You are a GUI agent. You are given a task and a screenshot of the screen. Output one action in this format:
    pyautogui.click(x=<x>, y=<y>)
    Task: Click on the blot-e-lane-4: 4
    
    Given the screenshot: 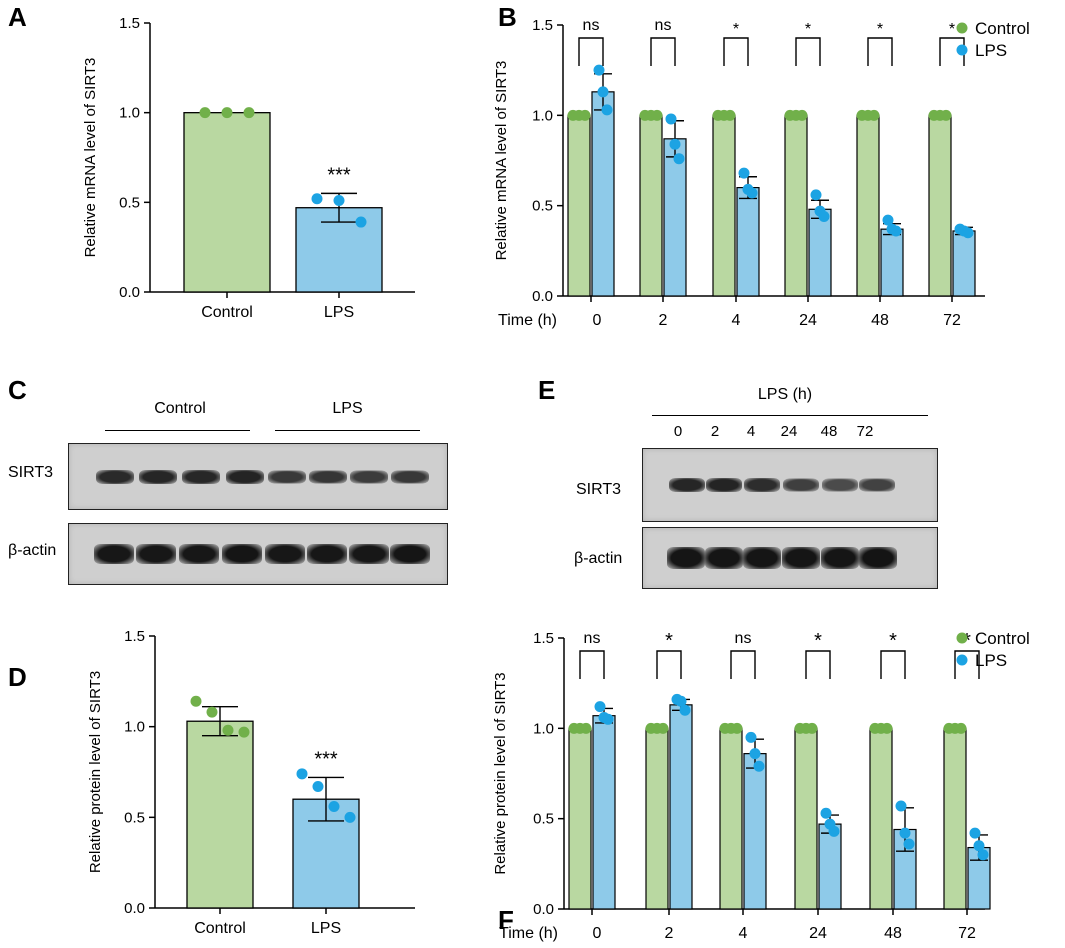 What is the action you would take?
    pyautogui.click(x=751, y=431)
    